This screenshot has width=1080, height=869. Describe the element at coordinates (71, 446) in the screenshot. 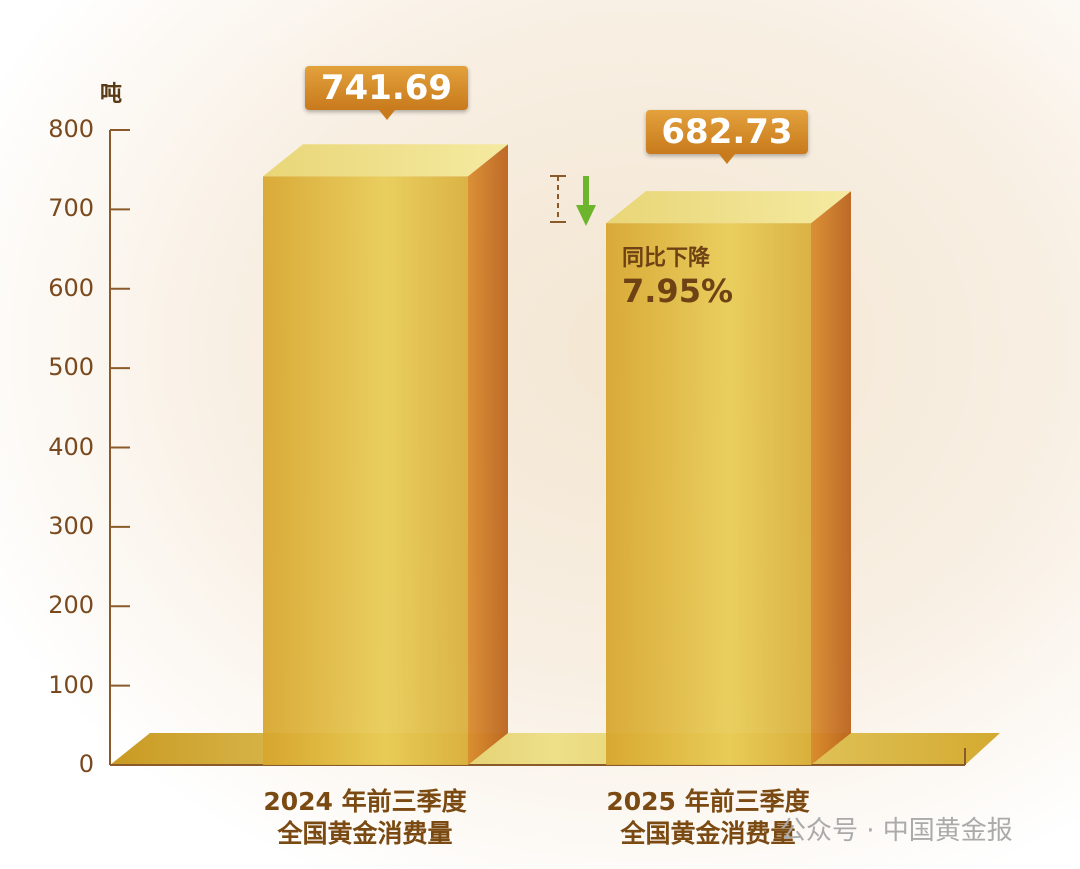

I see `y-tick-label: 400` at that location.